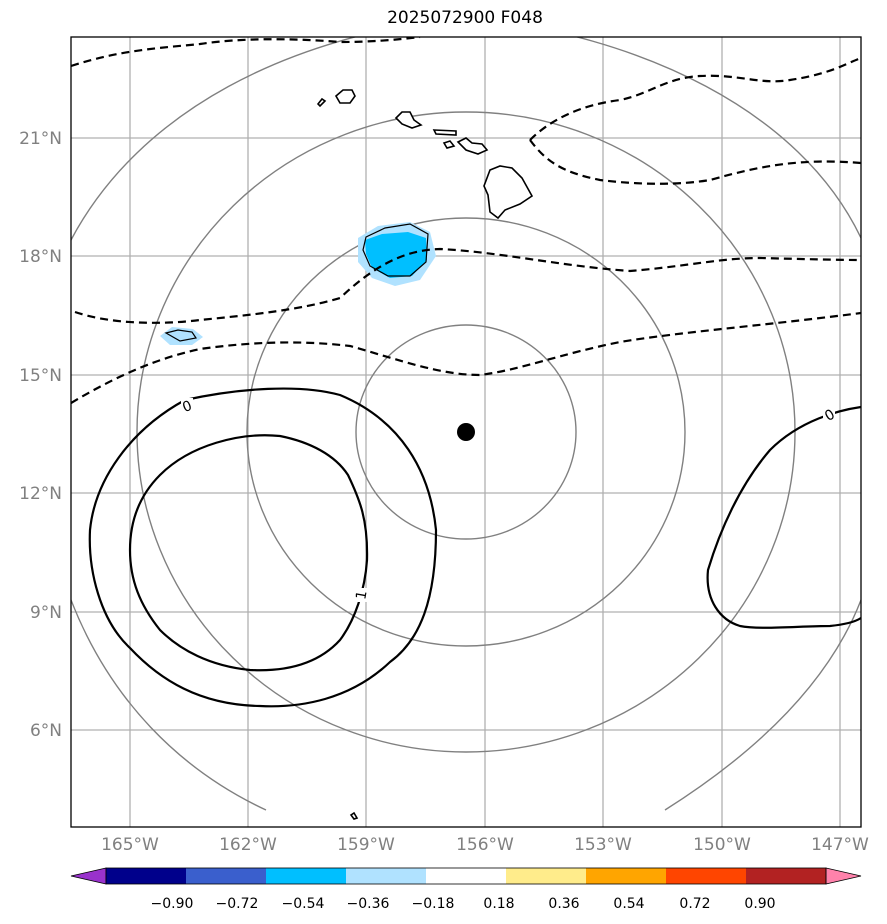 The image size is (887, 924). Describe the element at coordinates (449, 144) in the screenshot. I see `island-lanai` at that location.